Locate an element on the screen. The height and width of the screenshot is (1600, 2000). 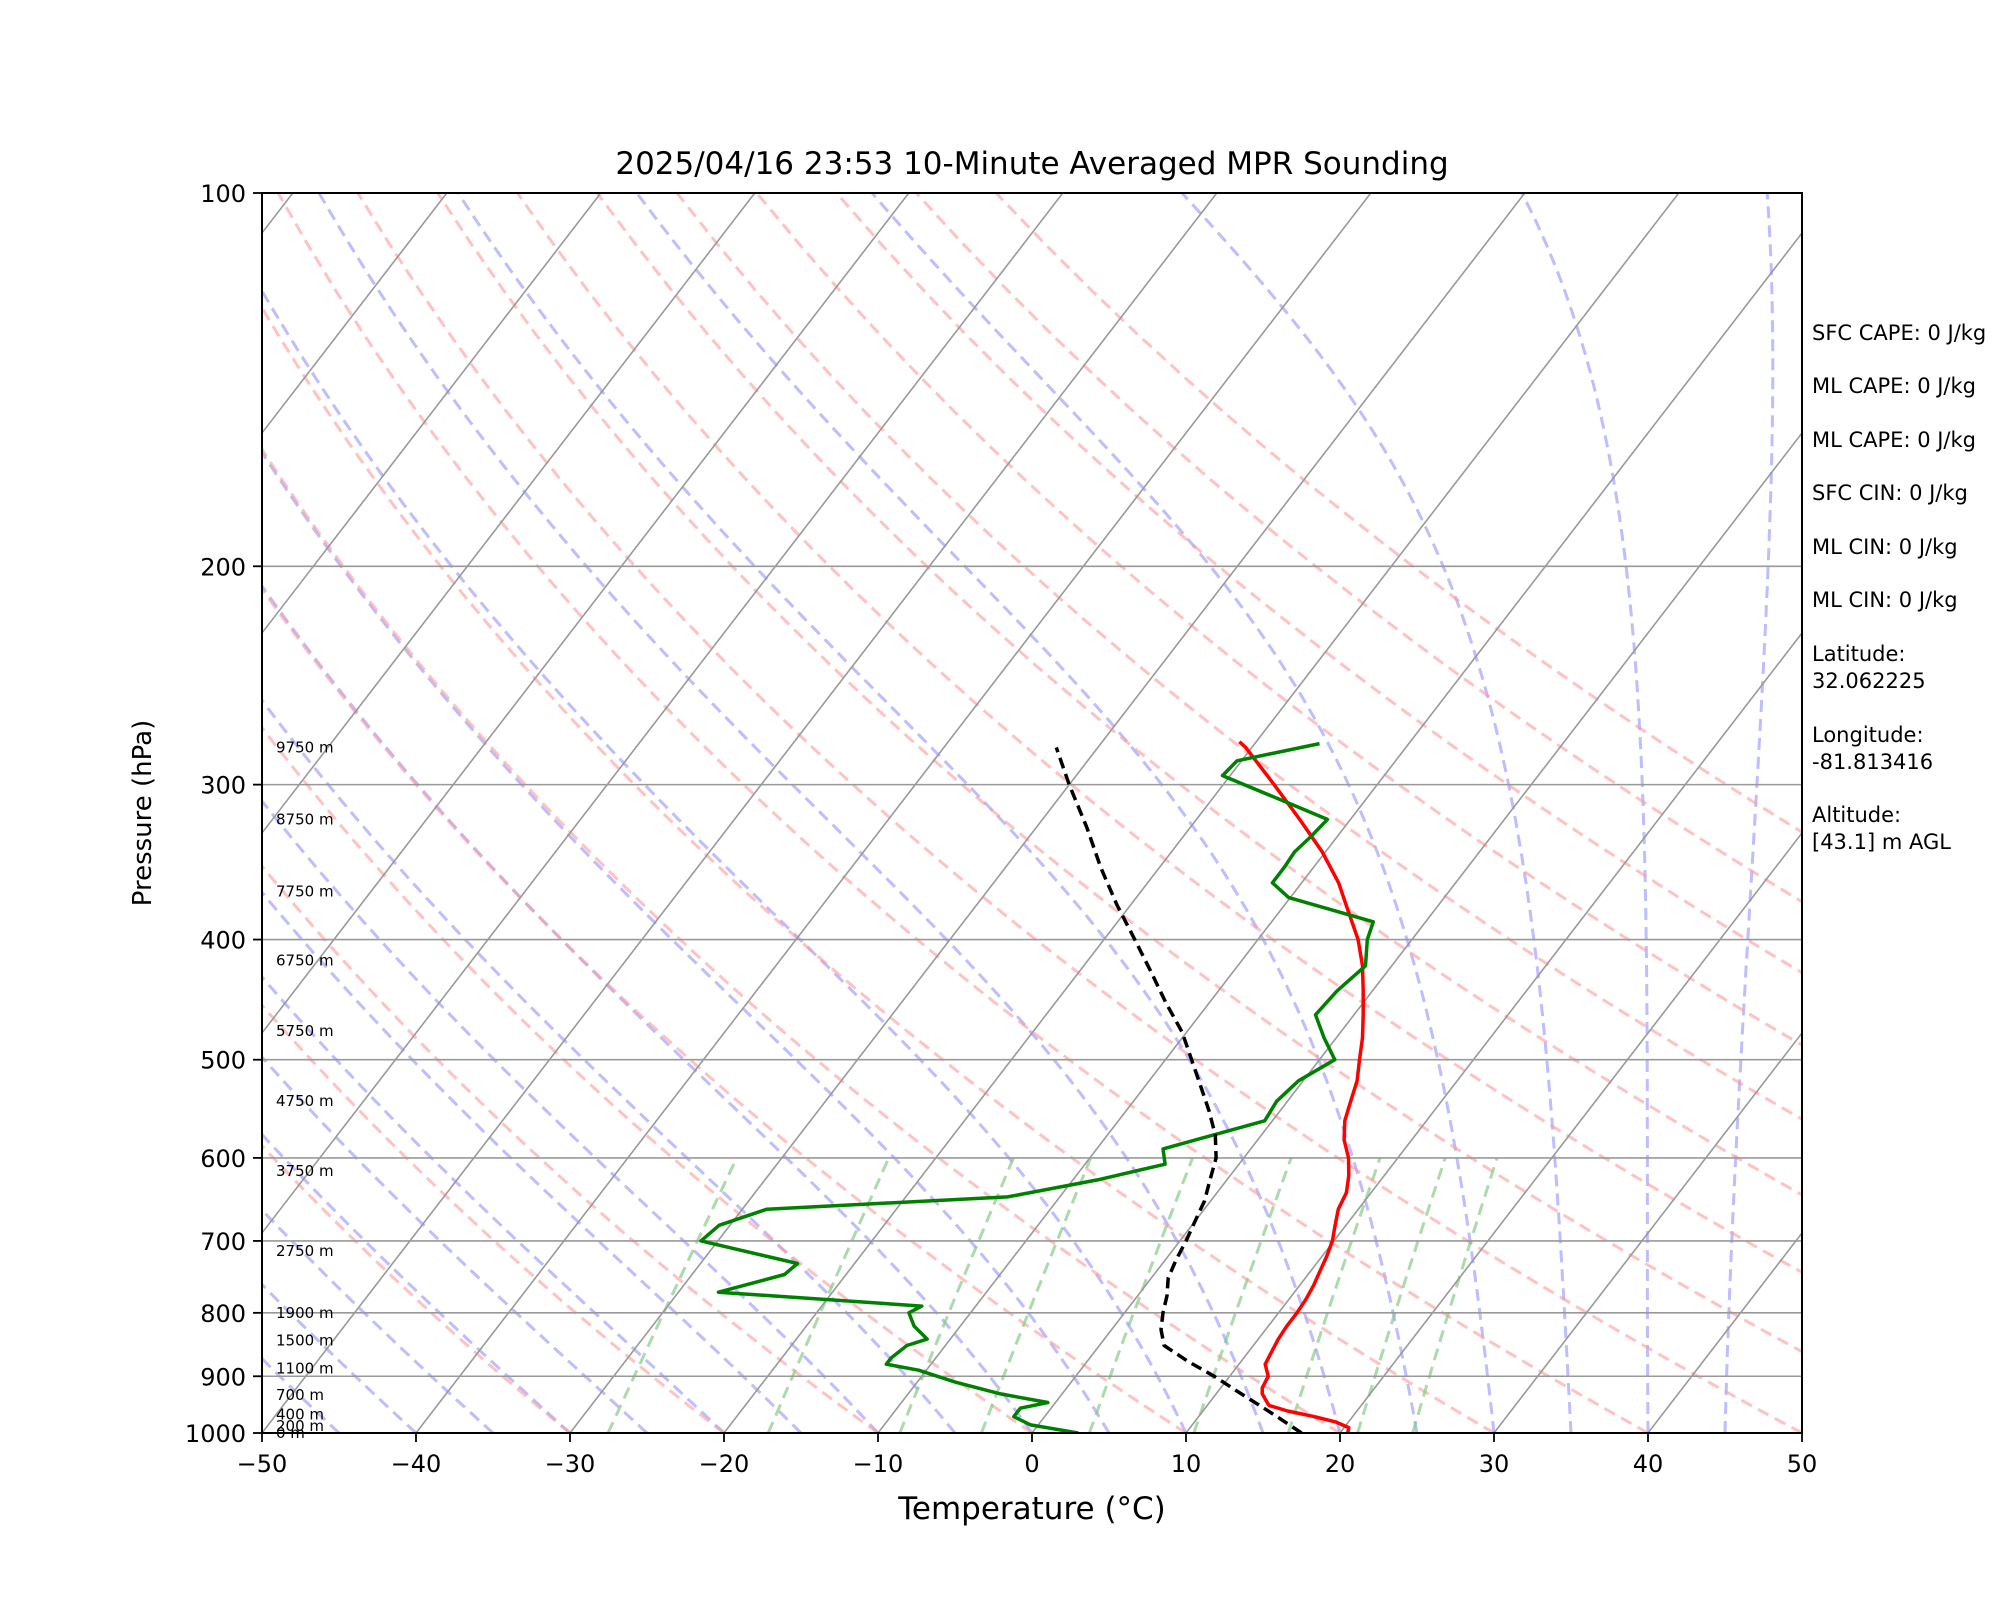
height-label: 7750 m is located at coordinates (305, 892).